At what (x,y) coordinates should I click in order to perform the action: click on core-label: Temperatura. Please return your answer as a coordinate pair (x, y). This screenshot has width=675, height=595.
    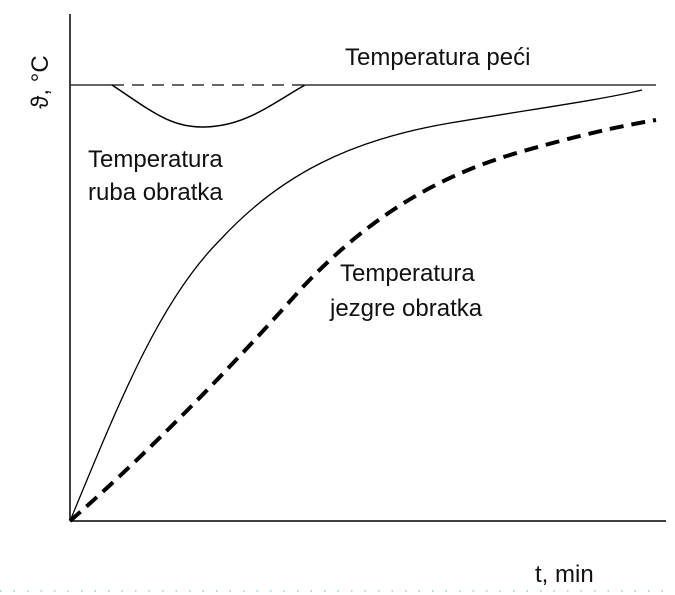
    Looking at the image, I should click on (407, 273).